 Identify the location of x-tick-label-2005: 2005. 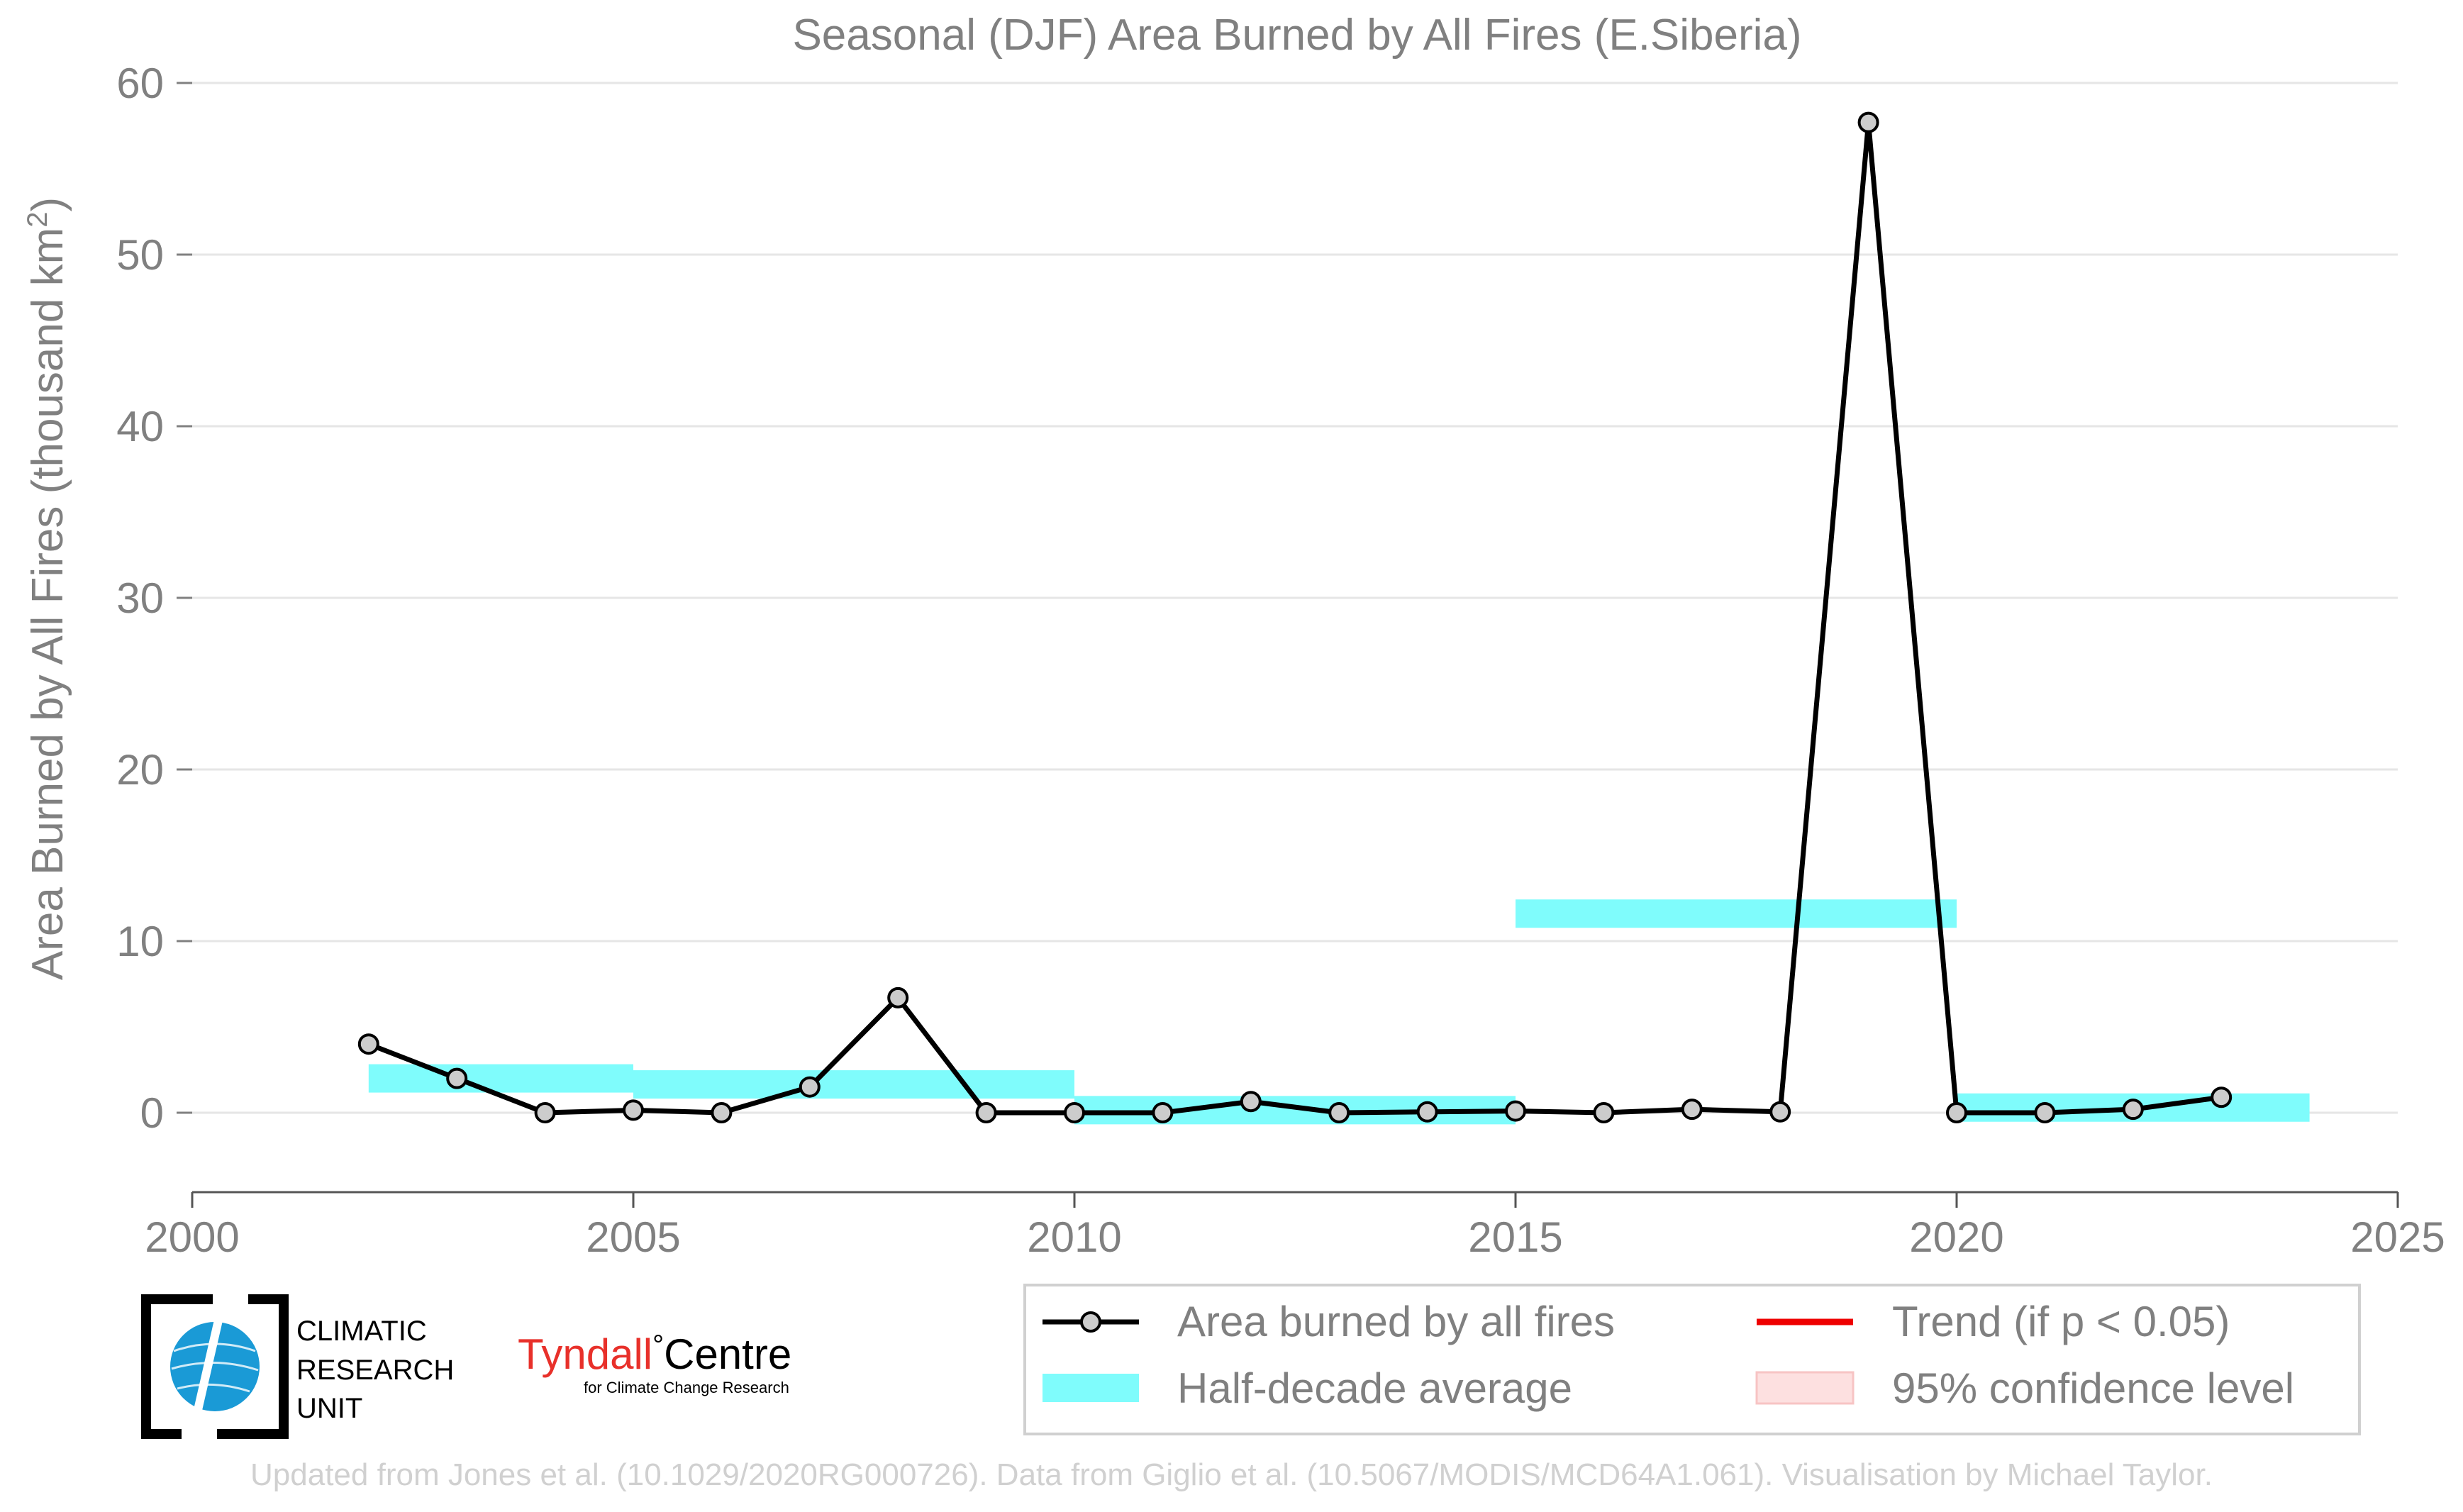
(633, 1237).